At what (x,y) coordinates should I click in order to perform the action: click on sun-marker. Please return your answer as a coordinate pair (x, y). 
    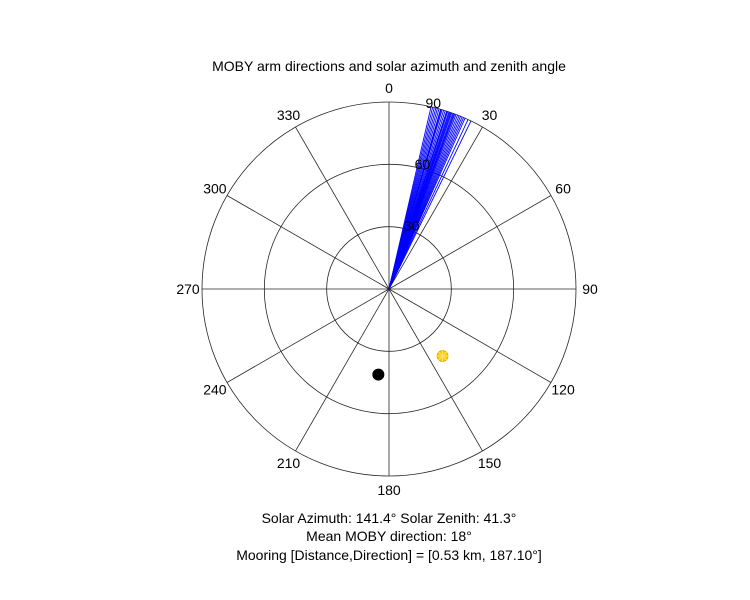
    Looking at the image, I should click on (442, 356).